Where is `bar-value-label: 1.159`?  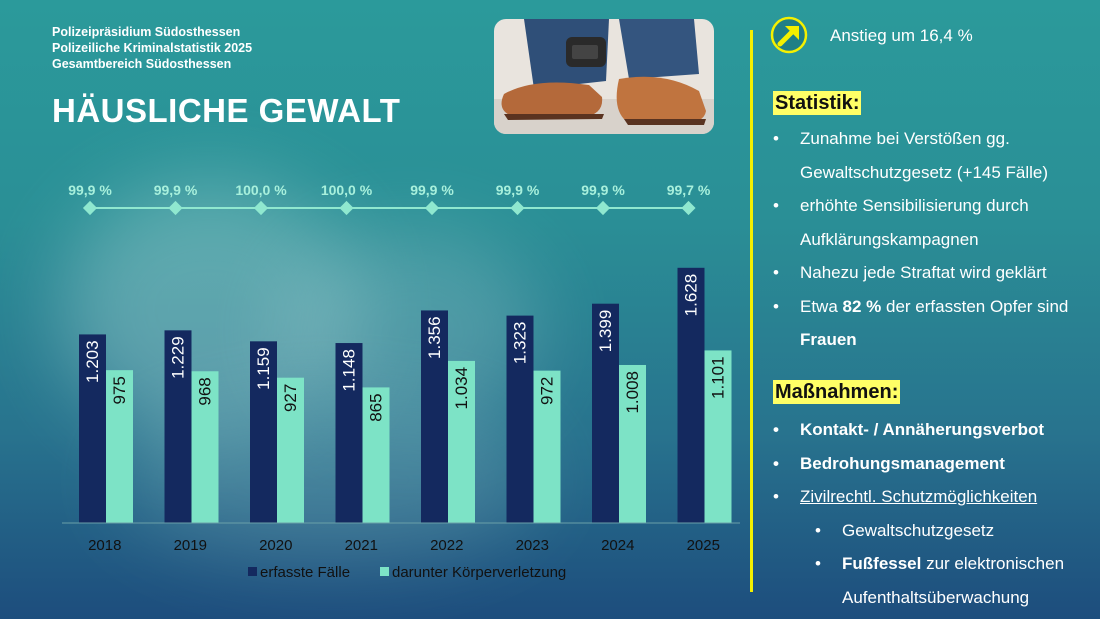 bar-value-label: 1.159 is located at coordinates (263, 368).